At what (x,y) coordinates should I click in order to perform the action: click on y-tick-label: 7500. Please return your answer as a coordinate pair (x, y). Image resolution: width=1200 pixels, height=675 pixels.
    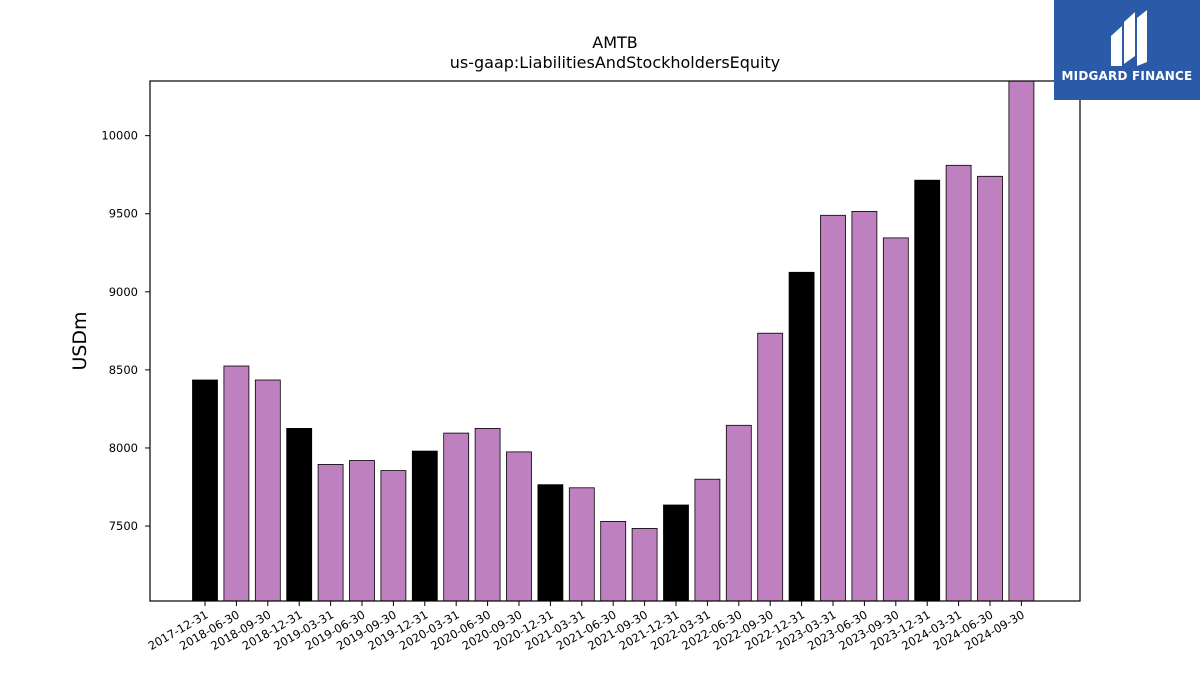
    Looking at the image, I should click on (123, 526).